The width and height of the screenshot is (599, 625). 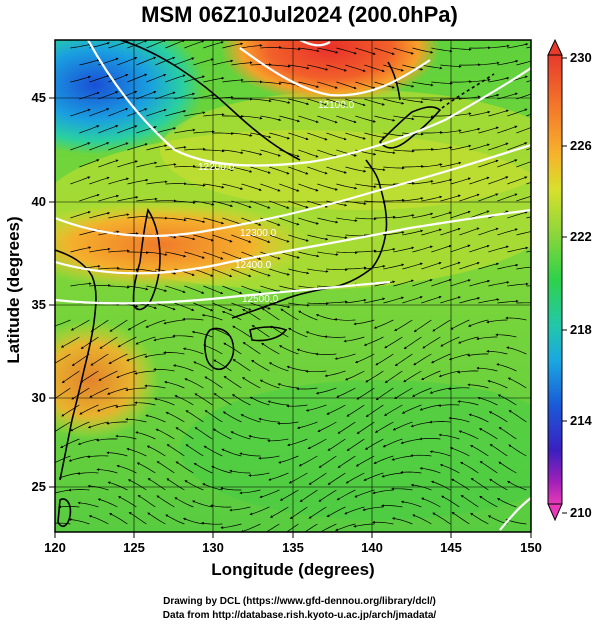 I want to click on x-tick-label: 145, so click(x=451, y=547).